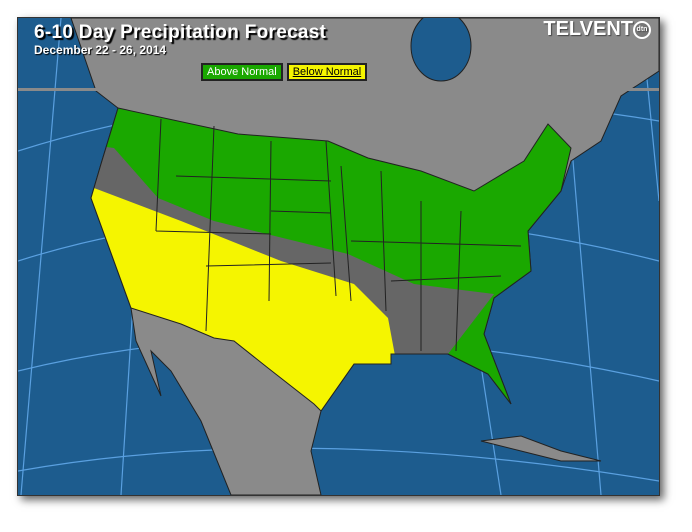 The image size is (692, 532). Describe the element at coordinates (541, 448) in the screenshot. I see `cuba` at that location.